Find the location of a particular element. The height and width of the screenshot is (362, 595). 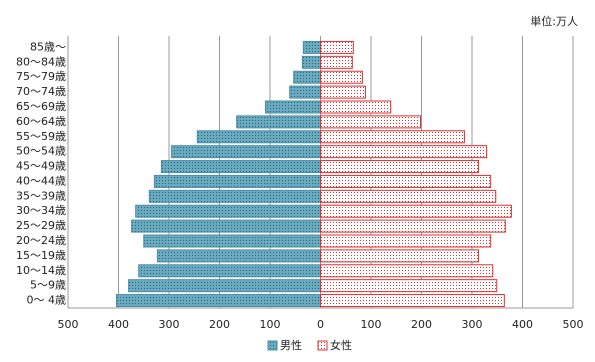

y-tick-label: 70〜74歳 is located at coordinates (41, 91).